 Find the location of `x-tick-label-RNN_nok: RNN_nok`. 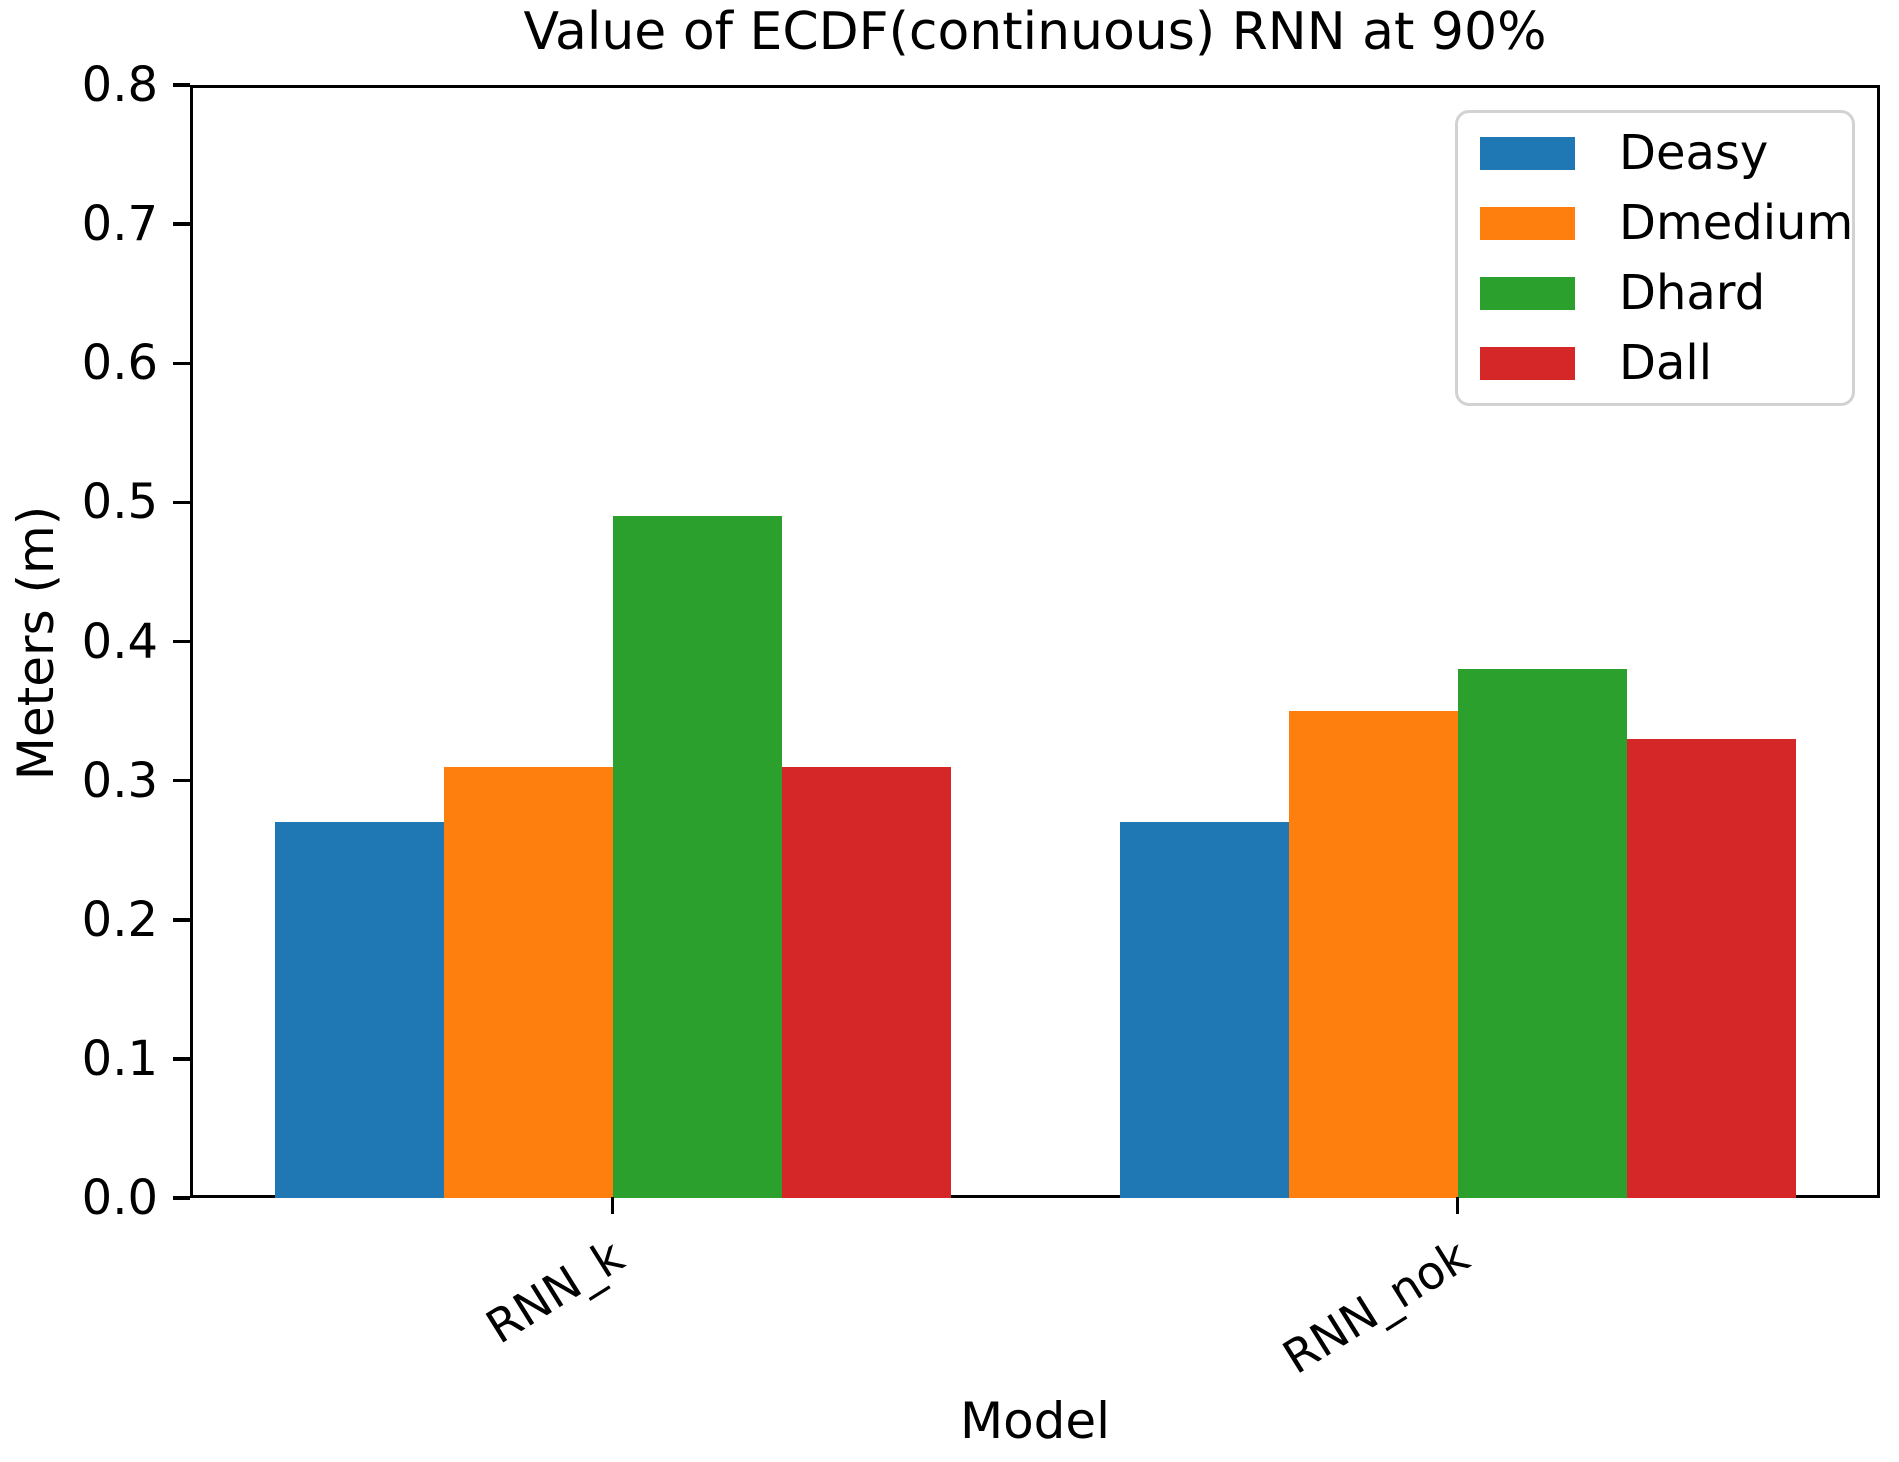

x-tick-label-RNN_nok: RNN_nok is located at coordinates (1375, 1306).